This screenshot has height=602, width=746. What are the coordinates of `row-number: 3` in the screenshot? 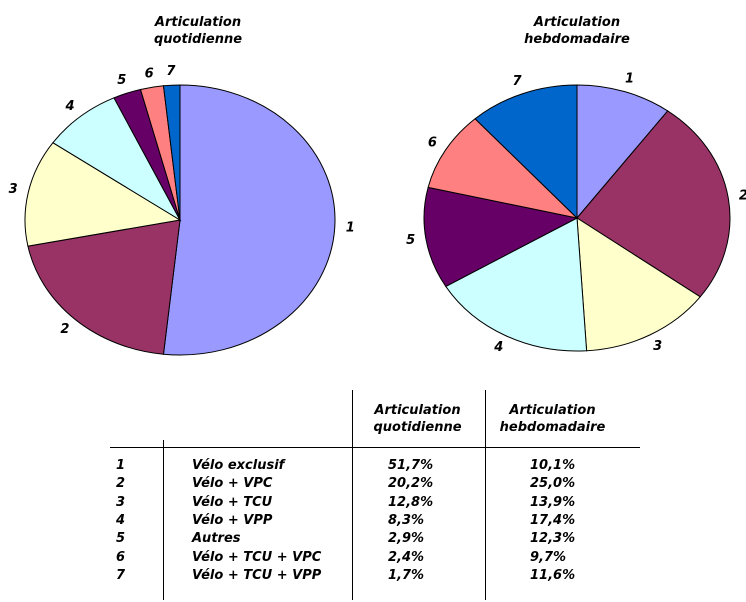 It's located at (121, 502).